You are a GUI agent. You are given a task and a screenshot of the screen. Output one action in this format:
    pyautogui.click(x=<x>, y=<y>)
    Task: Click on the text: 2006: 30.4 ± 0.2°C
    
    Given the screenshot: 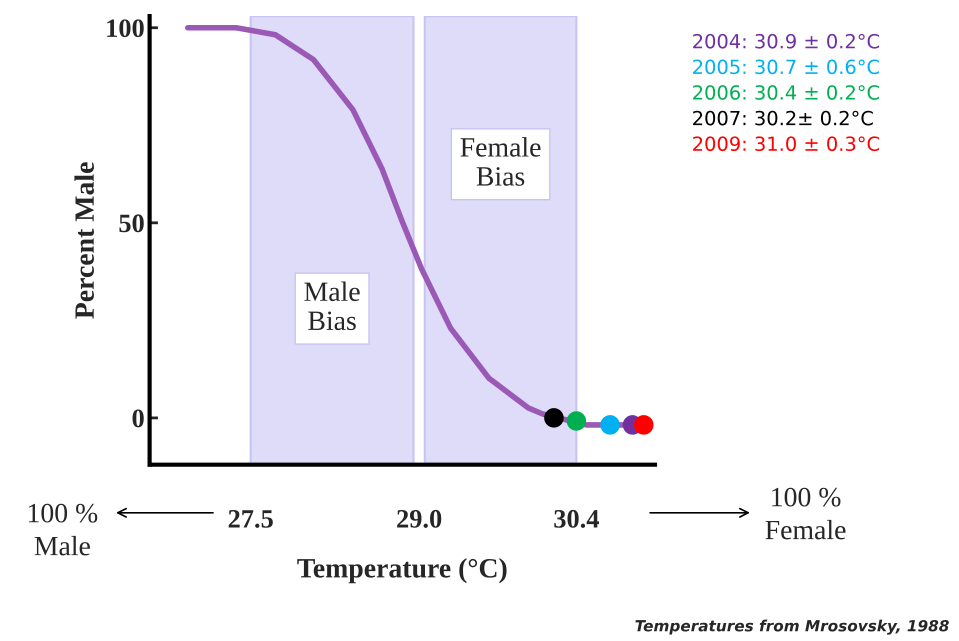 What is the action you would take?
    pyautogui.click(x=786, y=92)
    